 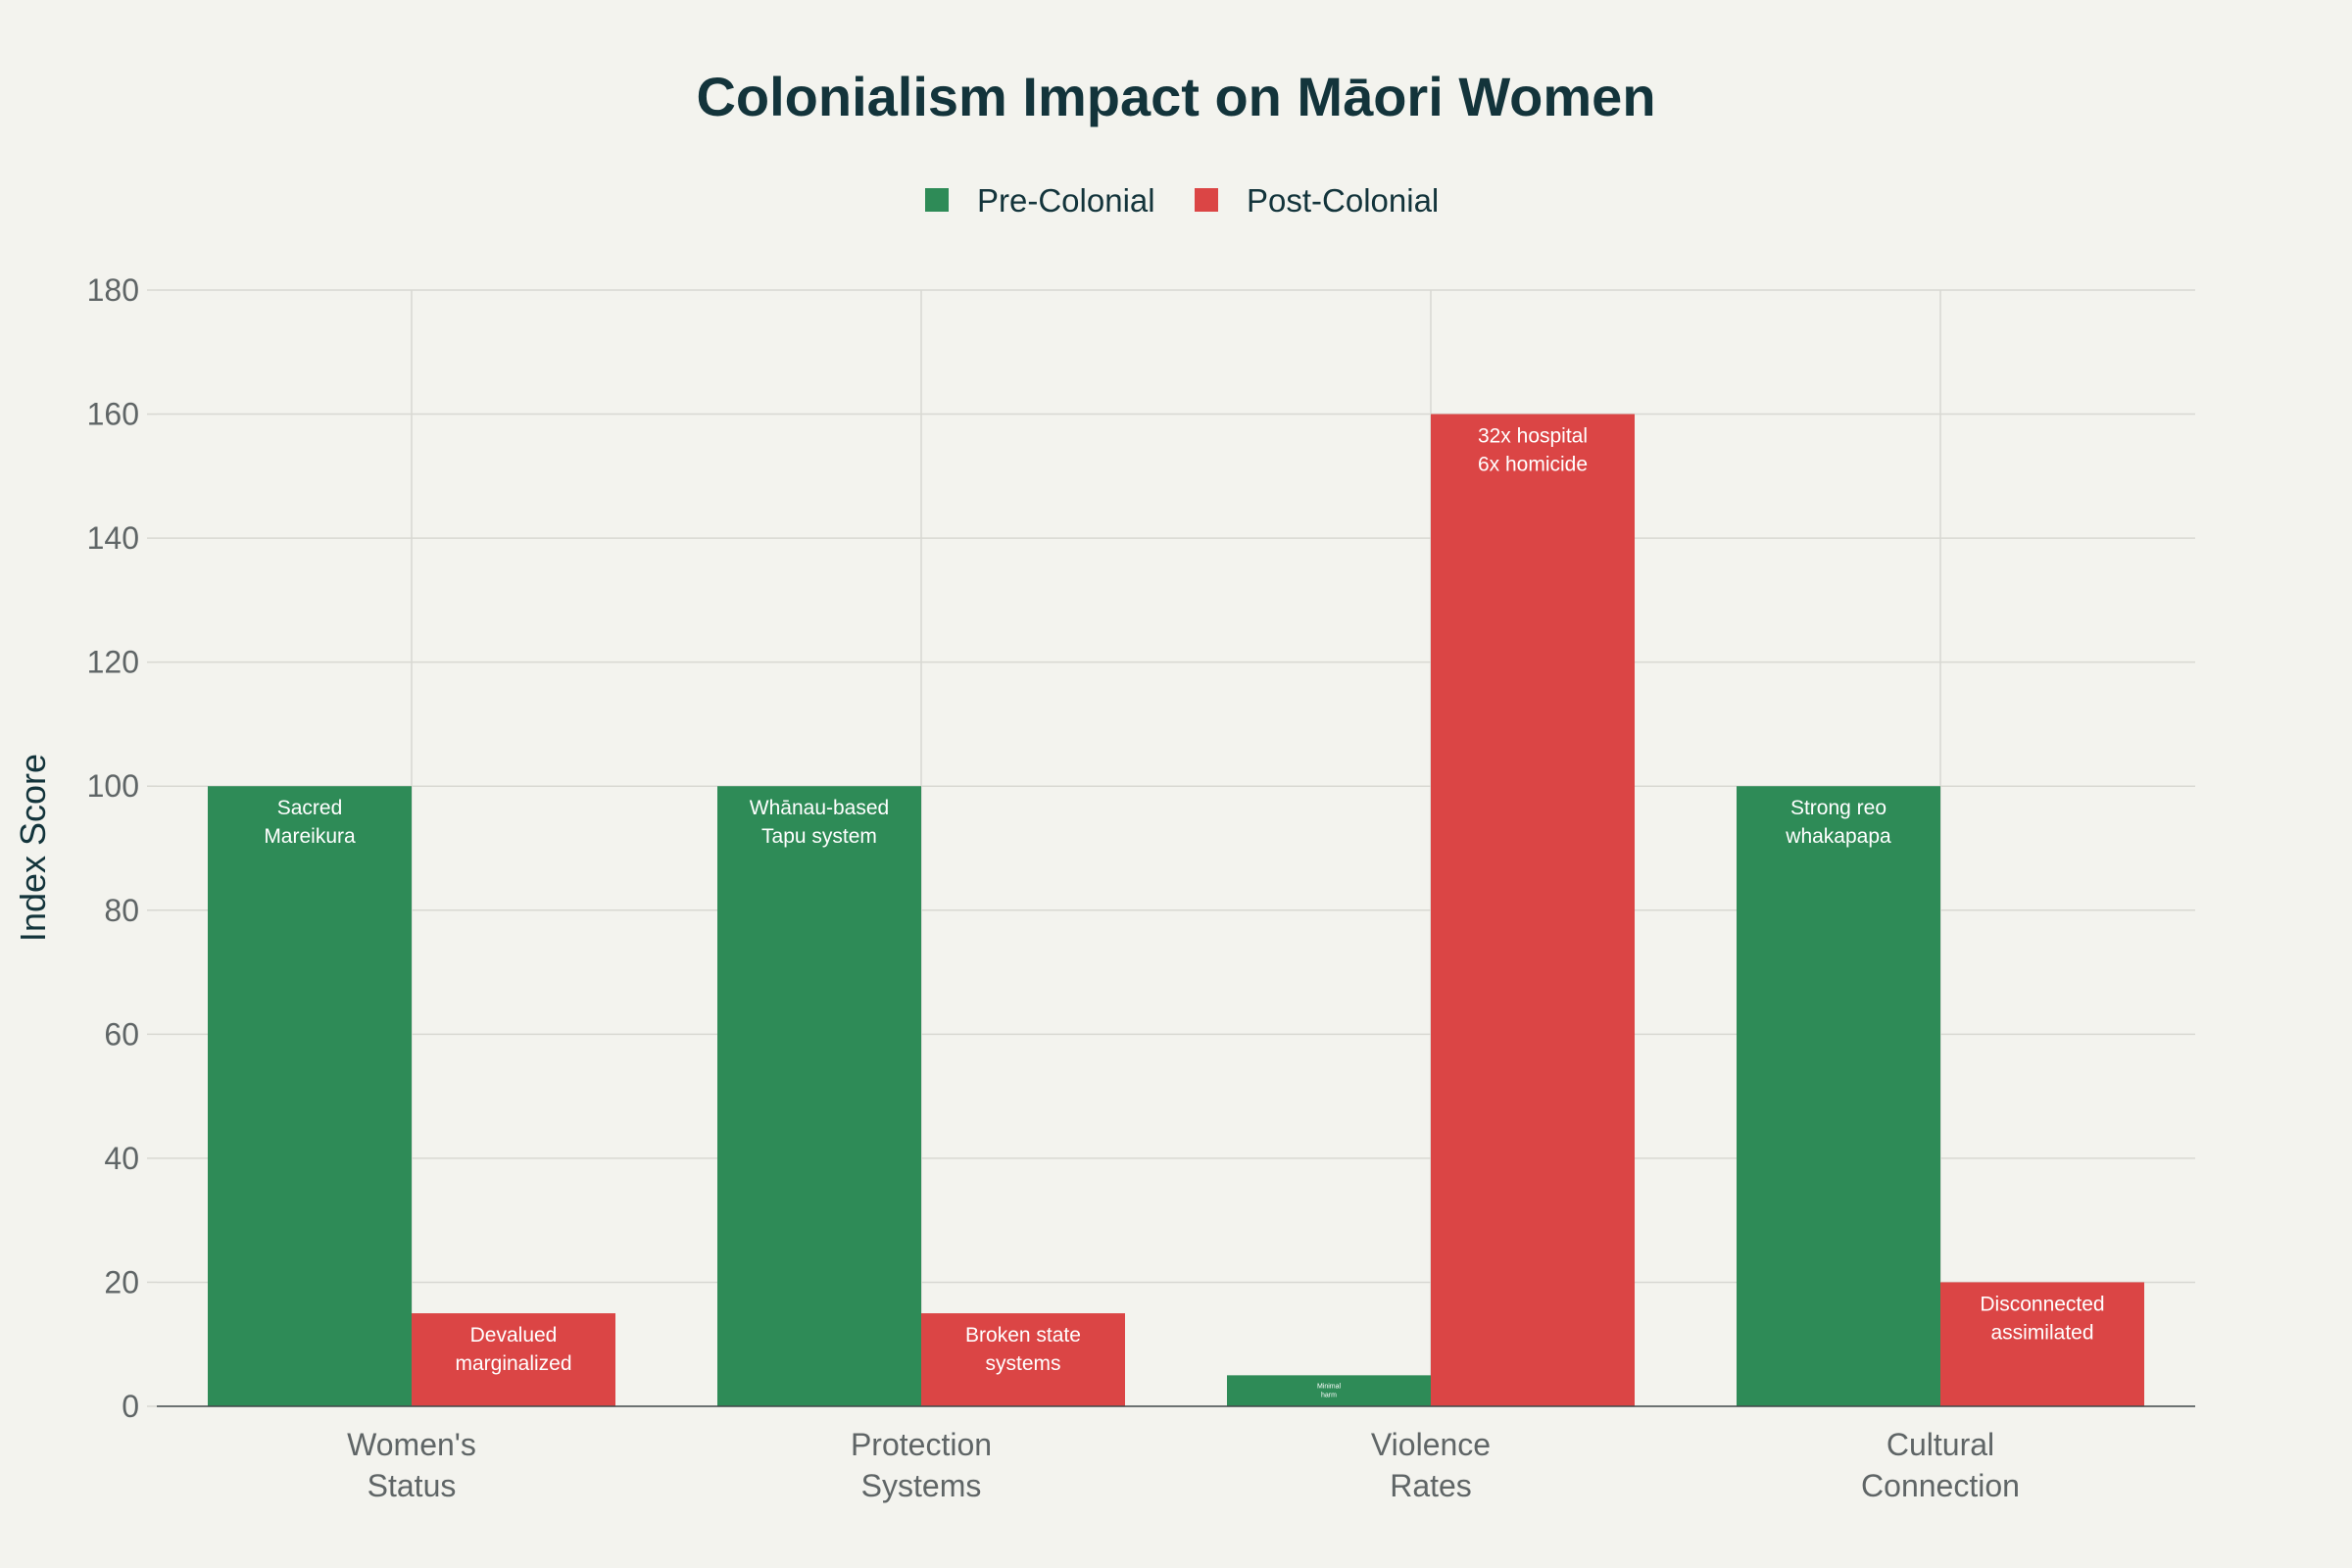 I want to click on chart-title: Colonialism Impact on Māori Women, so click(x=1175, y=96).